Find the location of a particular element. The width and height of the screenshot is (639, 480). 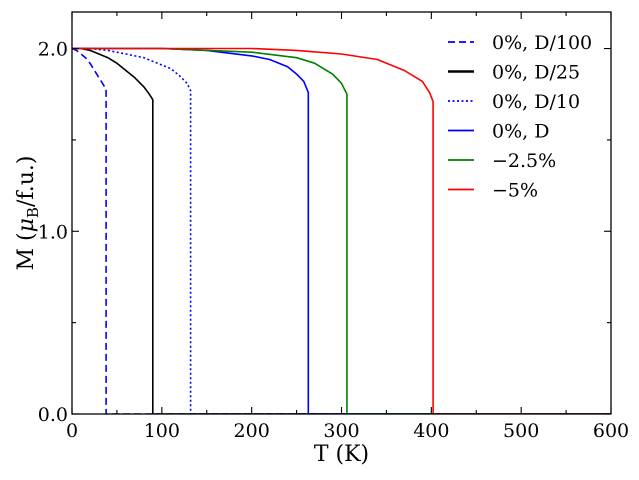

legend-label-4: 0%, D is located at coordinates (520, 132).